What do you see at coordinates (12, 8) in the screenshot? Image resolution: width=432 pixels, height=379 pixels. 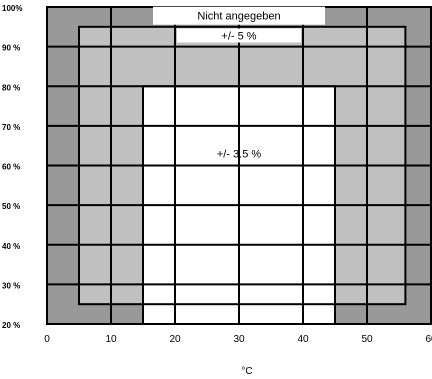 I see `y-tick-label: 100%` at bounding box center [12, 8].